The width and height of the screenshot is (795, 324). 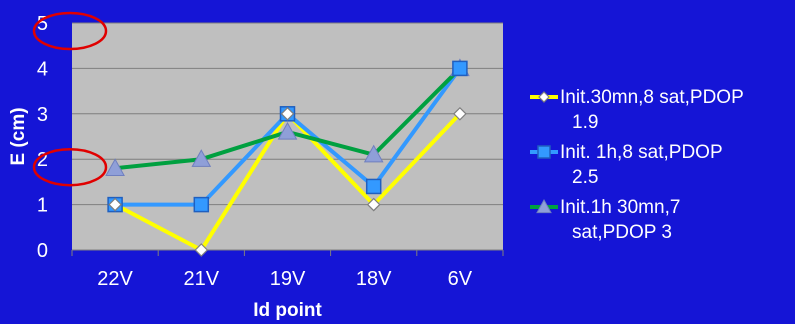 What do you see at coordinates (287, 310) in the screenshot?
I see `x-axis-title: Id point` at bounding box center [287, 310].